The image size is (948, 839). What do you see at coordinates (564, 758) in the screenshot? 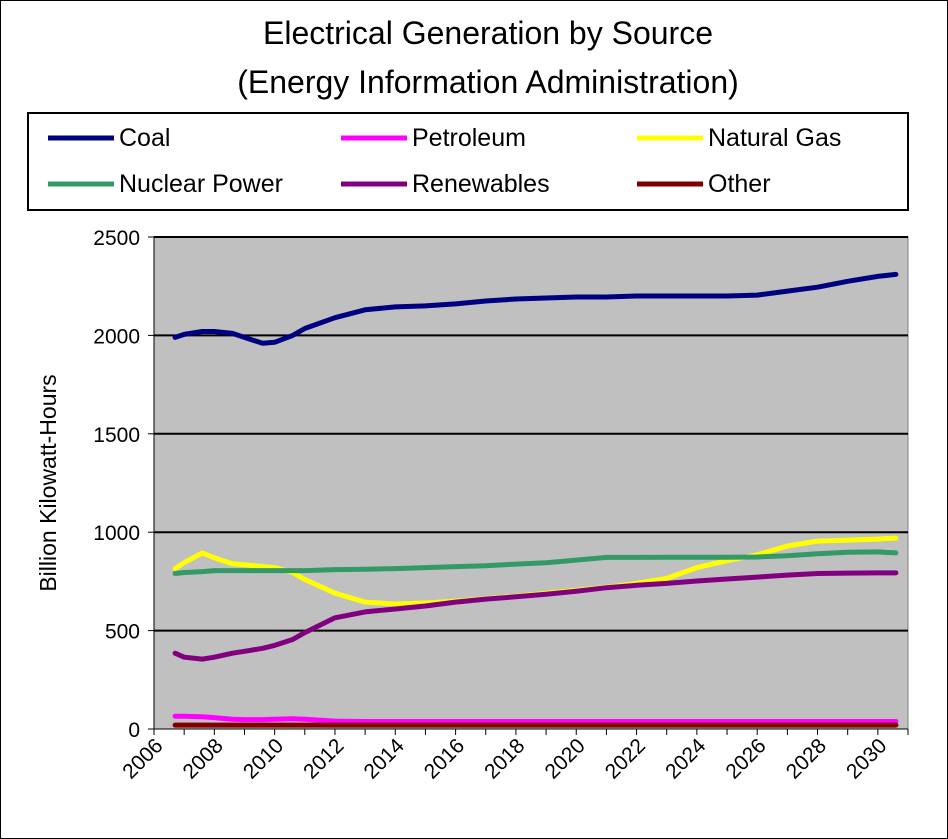
I see `x-tick-label-2020: 2020` at bounding box center [564, 758].